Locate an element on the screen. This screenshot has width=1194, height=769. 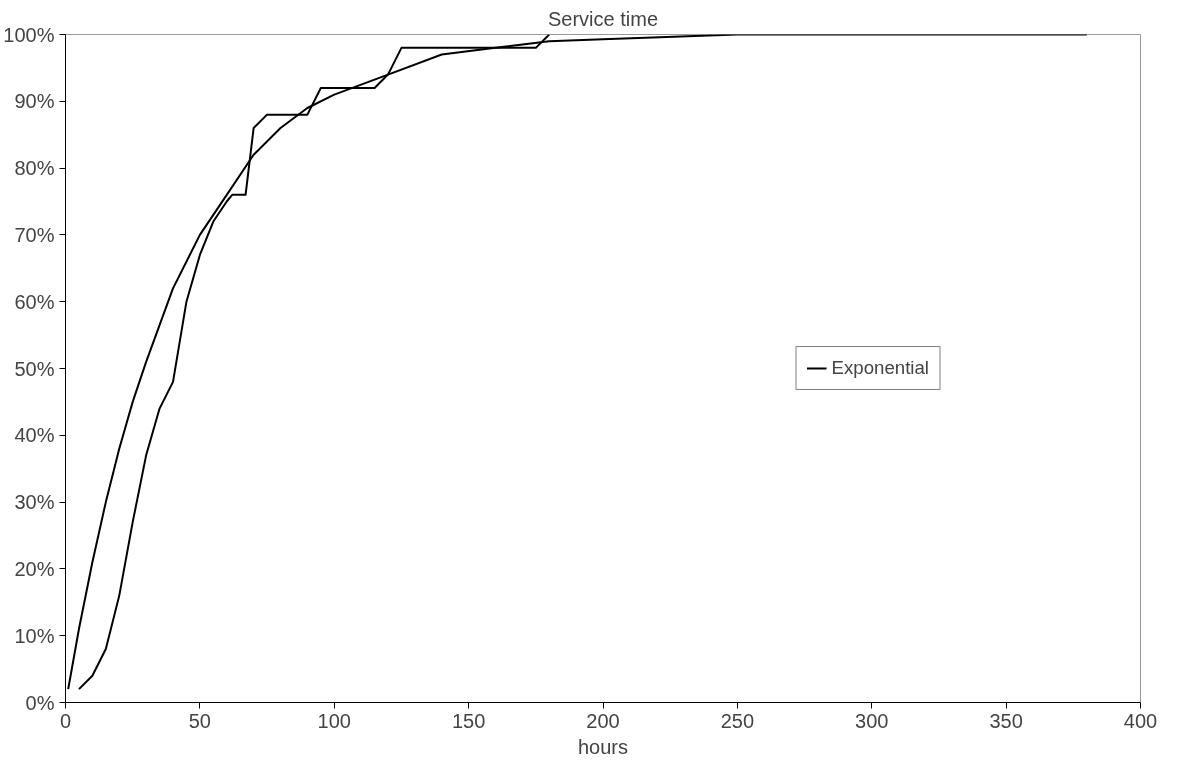
y-tick-label: 20% is located at coordinates (34, 568).